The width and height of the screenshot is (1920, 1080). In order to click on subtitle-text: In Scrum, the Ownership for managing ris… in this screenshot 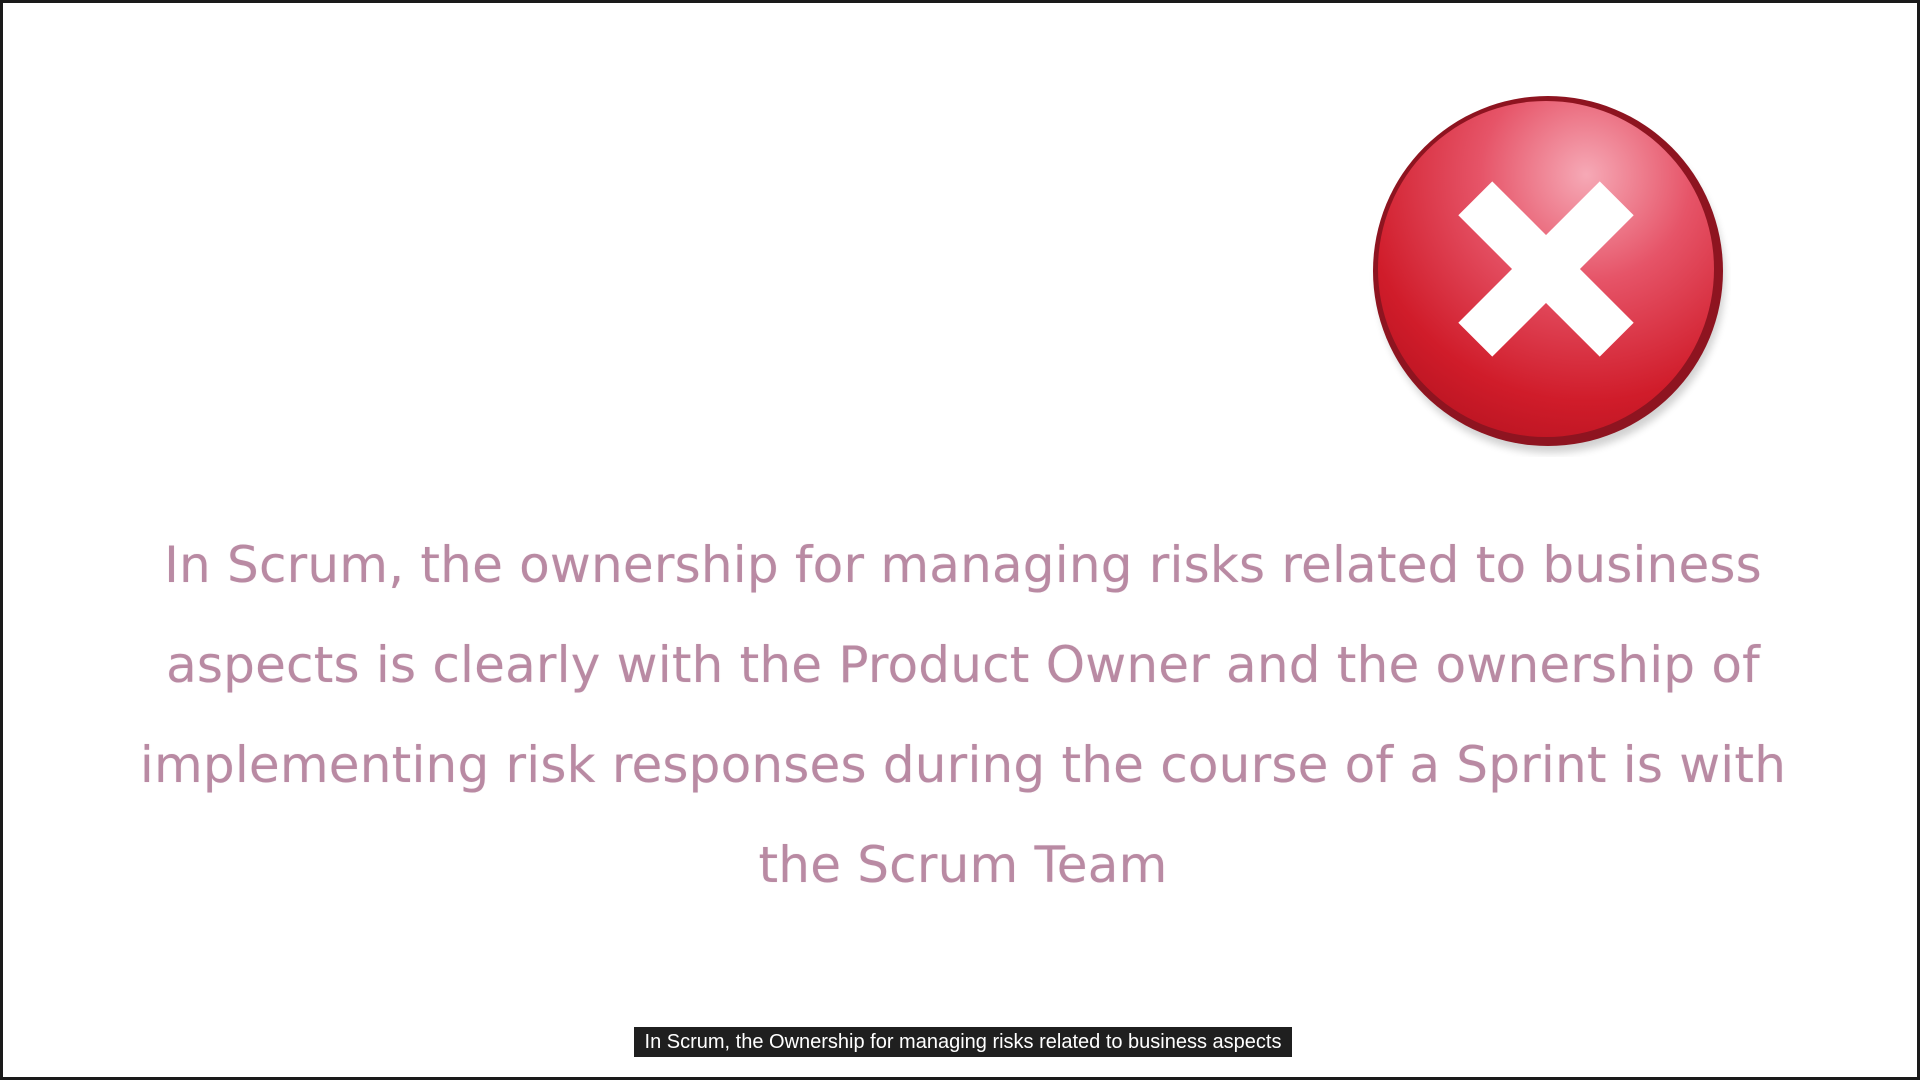, I will do `click(963, 1042)`.